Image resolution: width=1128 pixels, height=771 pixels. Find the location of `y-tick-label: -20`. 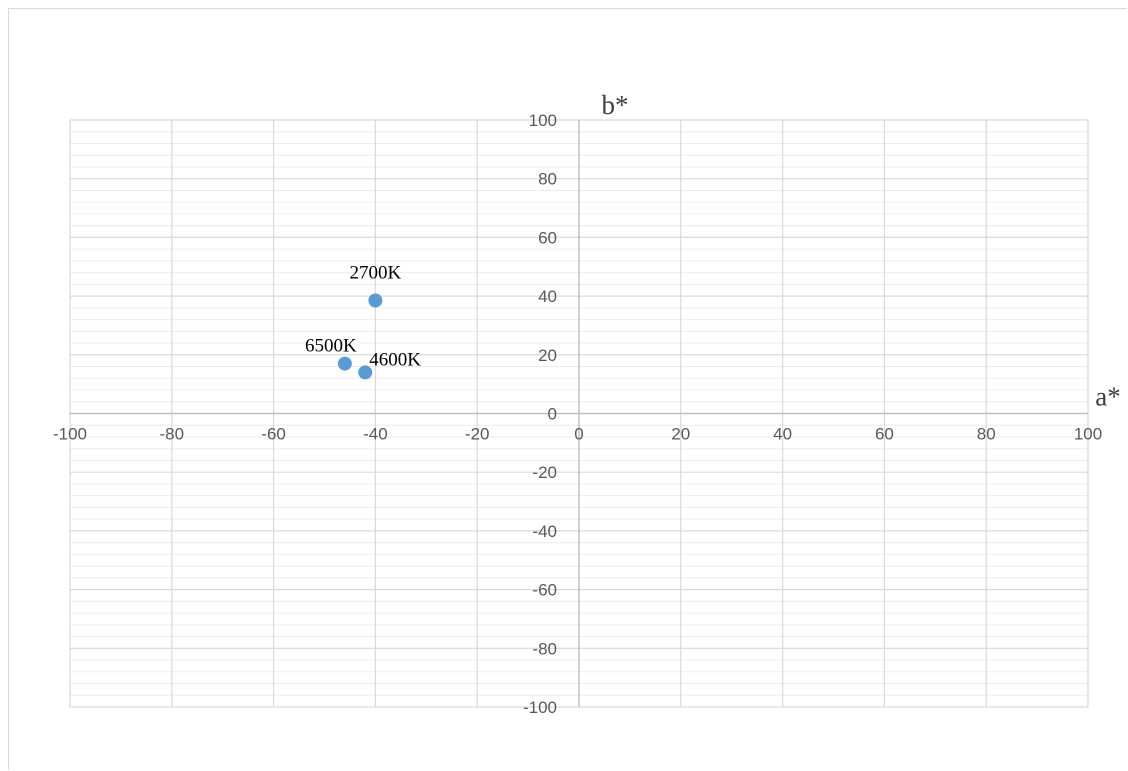

y-tick-label: -20 is located at coordinates (544, 472).